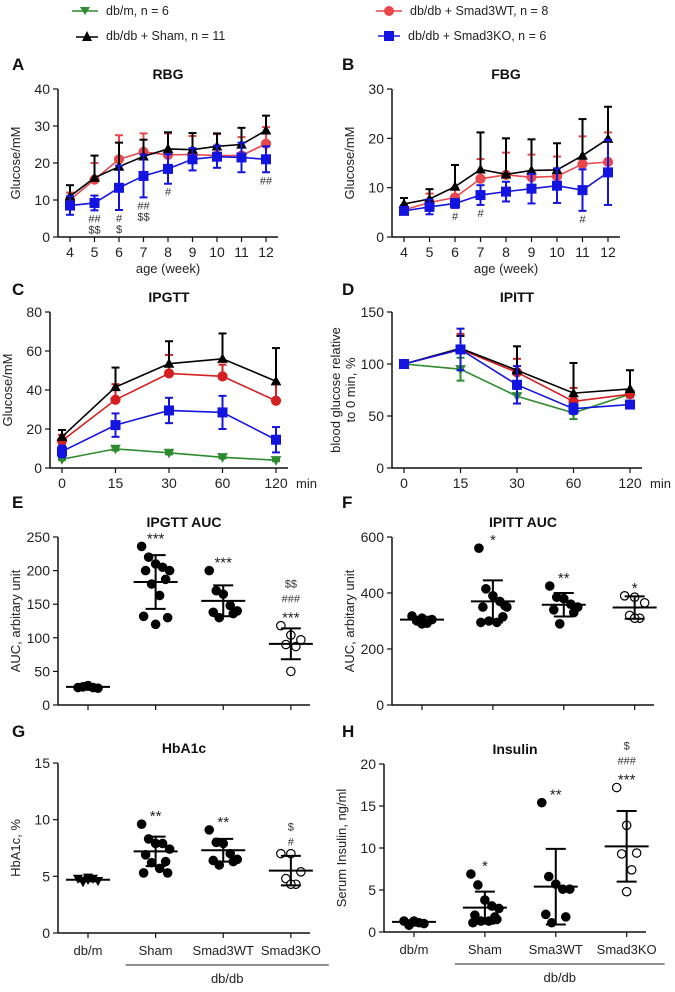  Describe the element at coordinates (376, 416) in the screenshot. I see `y-tick-label: 50` at that location.